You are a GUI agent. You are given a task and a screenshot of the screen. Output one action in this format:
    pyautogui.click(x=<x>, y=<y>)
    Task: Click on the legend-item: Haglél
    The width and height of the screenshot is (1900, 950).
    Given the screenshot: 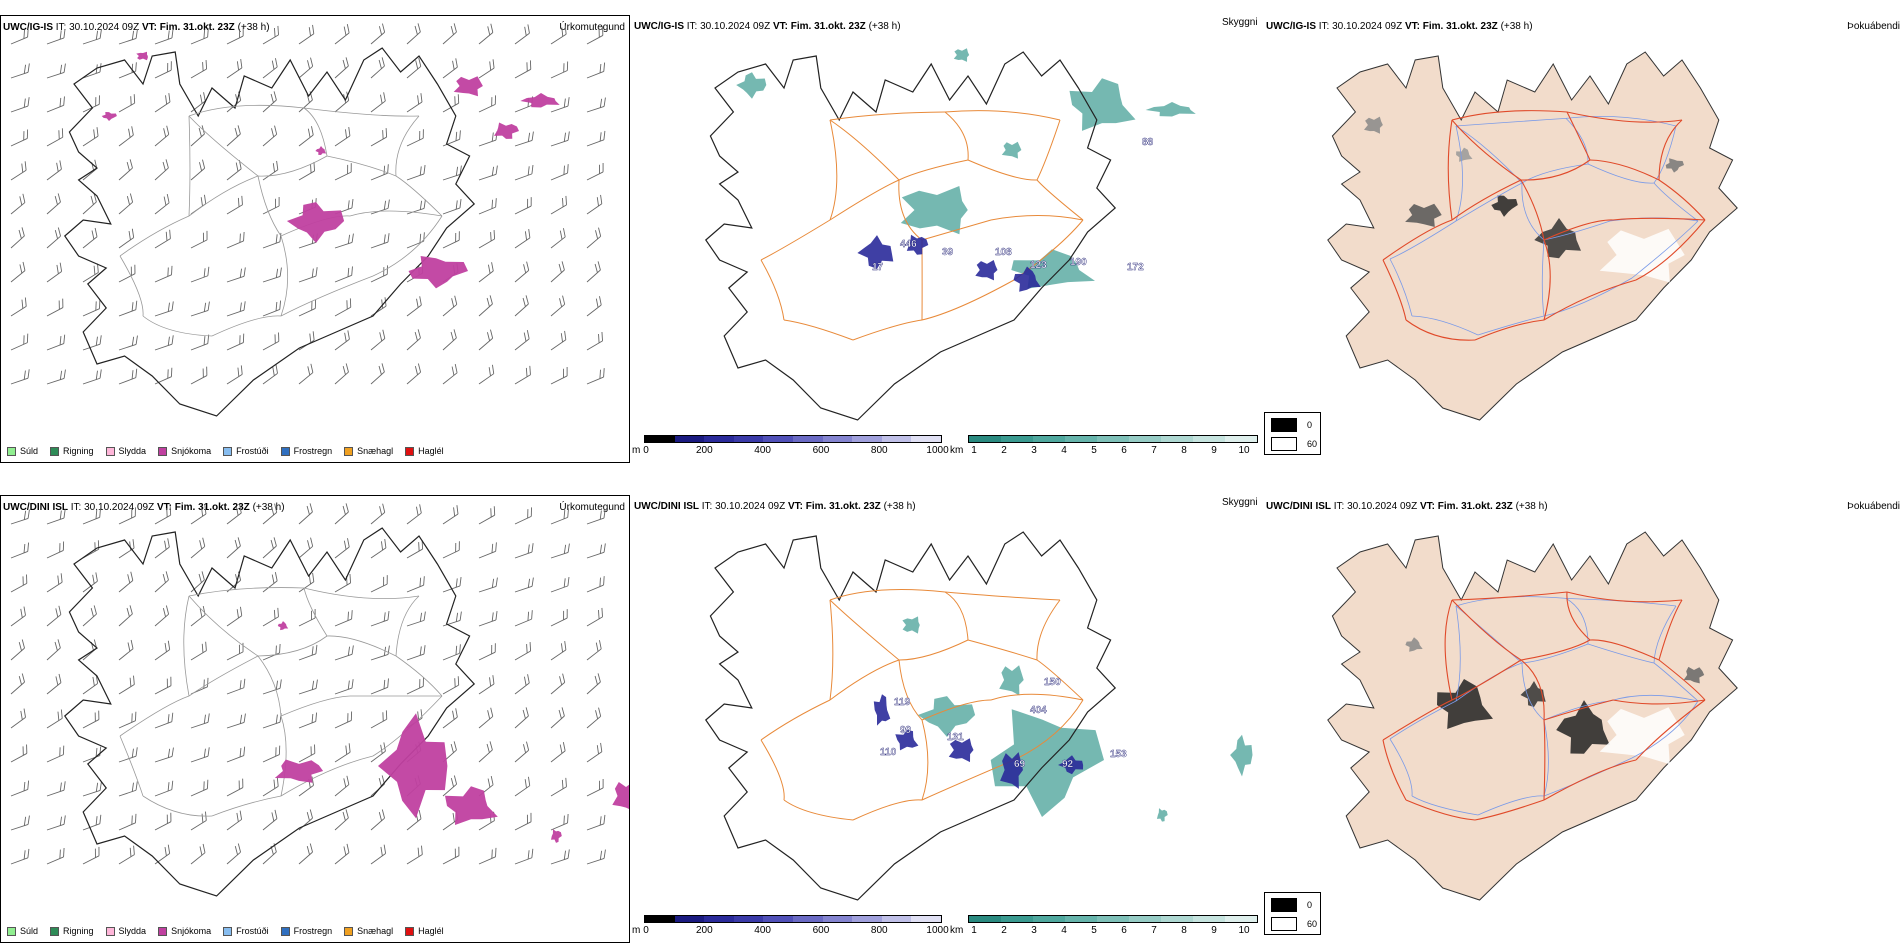 What is the action you would take?
    pyautogui.click(x=424, y=451)
    